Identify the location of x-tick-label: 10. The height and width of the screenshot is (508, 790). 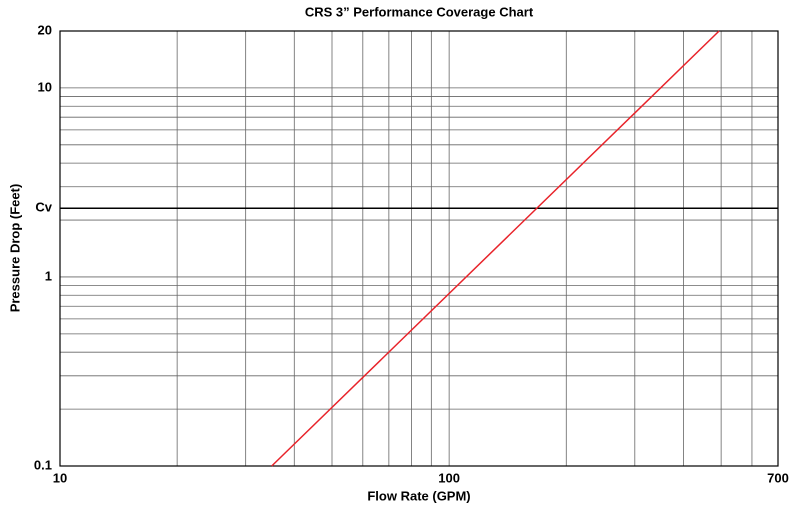
(60, 477).